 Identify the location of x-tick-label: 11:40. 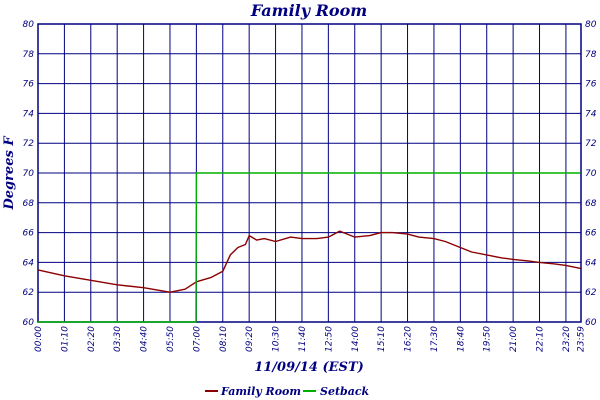
(303, 339).